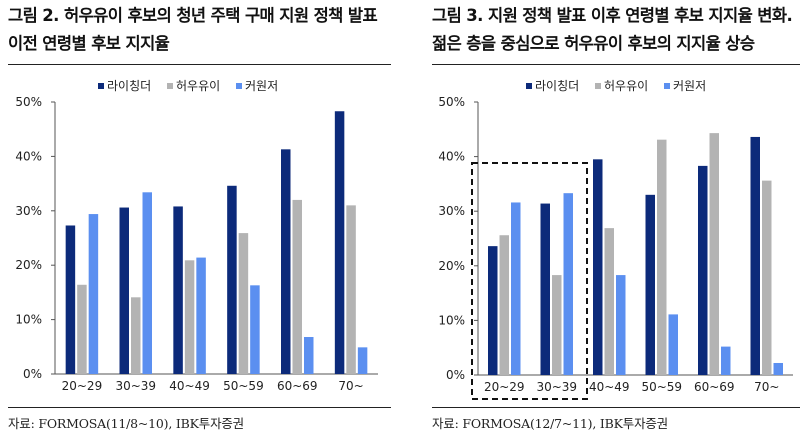  Describe the element at coordinates (297, 386) in the screenshot. I see `left-x-tick-label: 60~69` at that location.